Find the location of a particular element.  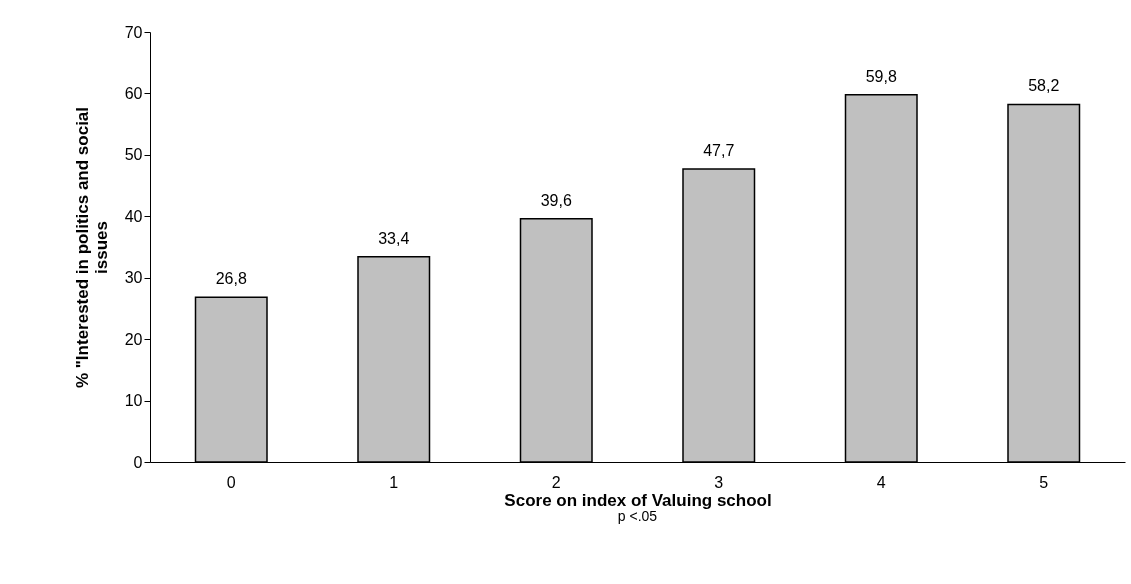

data-label: 59,8 is located at coordinates (881, 76).